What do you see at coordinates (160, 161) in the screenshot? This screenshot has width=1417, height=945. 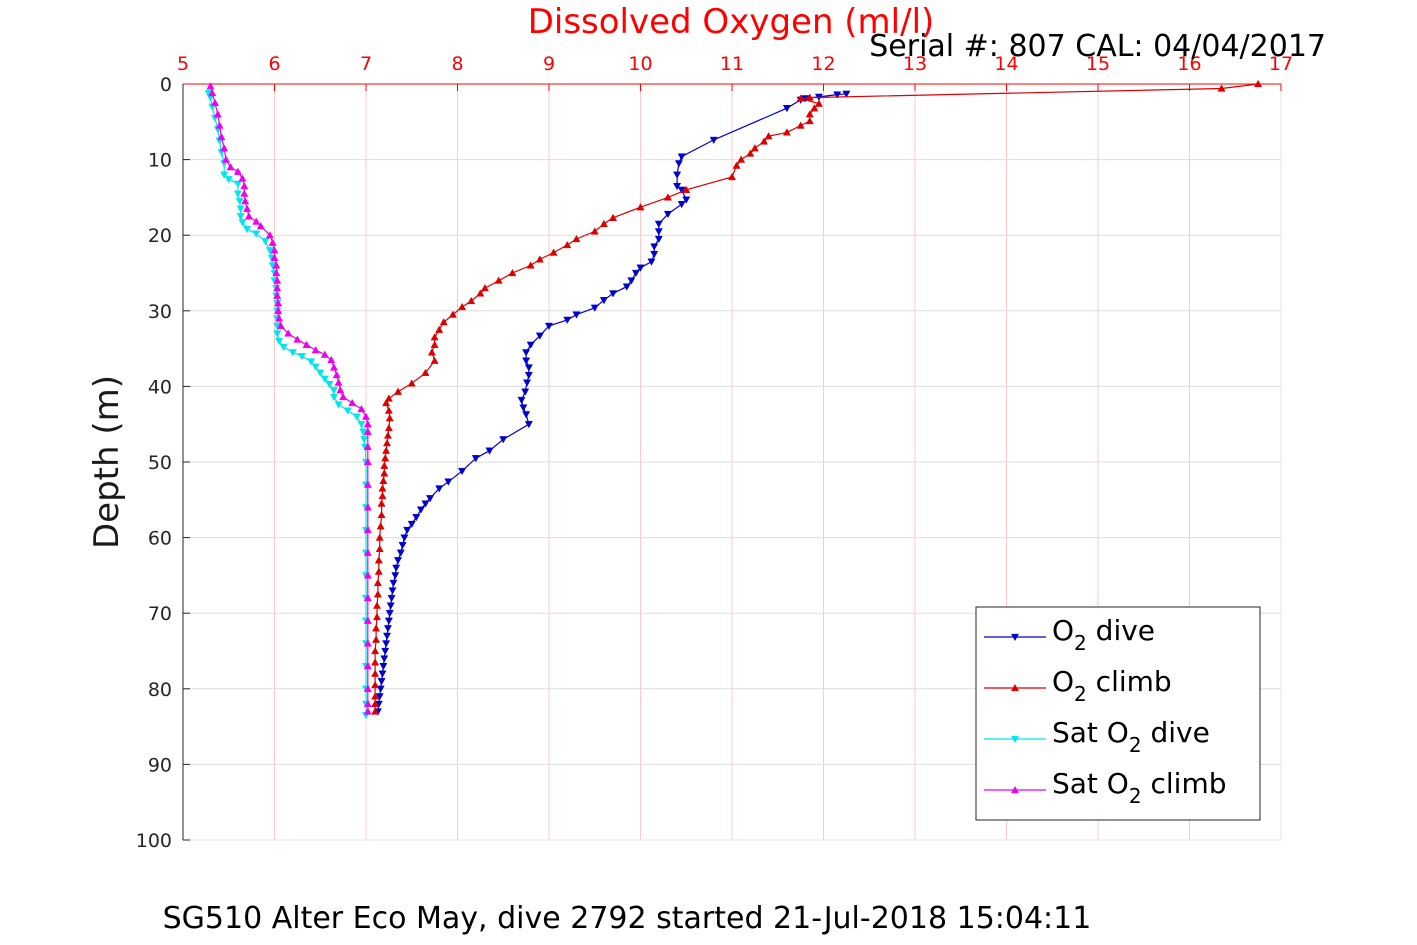 I see `y-tick-label: 10` at bounding box center [160, 161].